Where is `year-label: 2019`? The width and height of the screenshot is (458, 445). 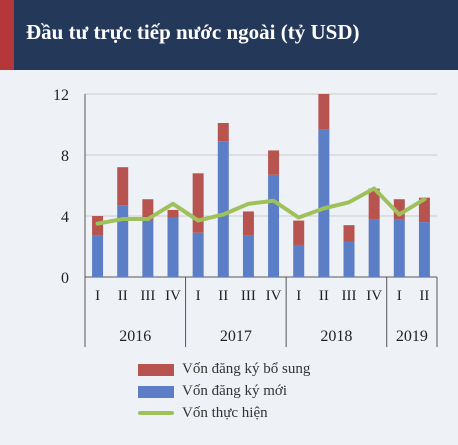
year-label: 2019 is located at coordinates (412, 336).